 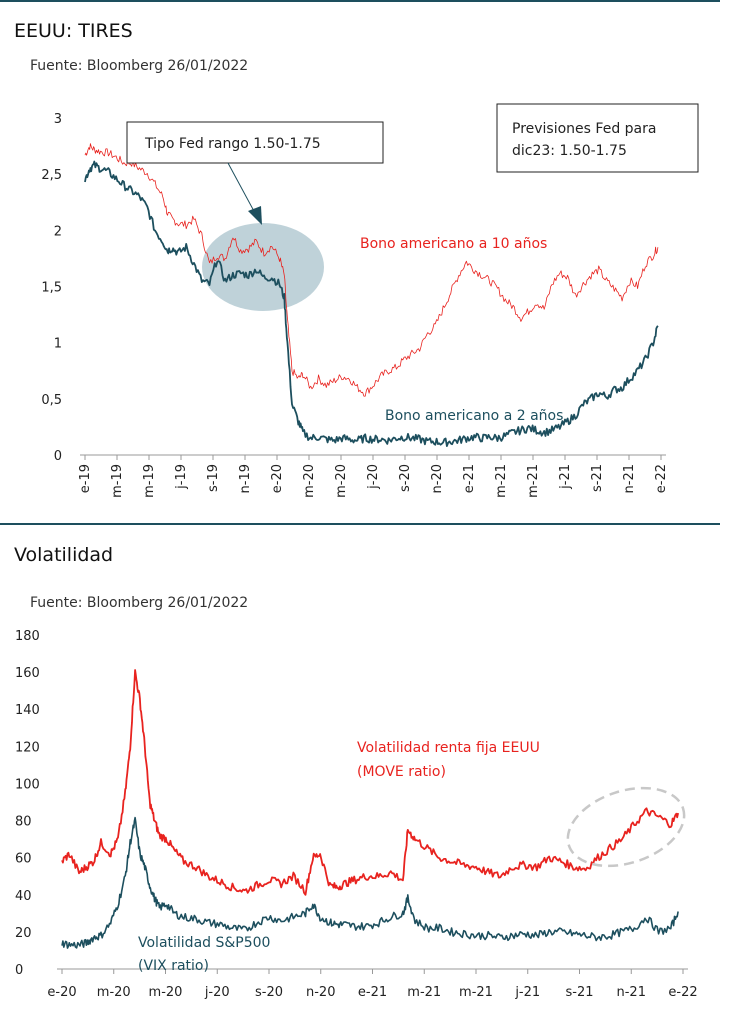 What do you see at coordinates (474, 416) in the screenshot?
I see `series-label-2y: Bono americano a 2 años` at bounding box center [474, 416].